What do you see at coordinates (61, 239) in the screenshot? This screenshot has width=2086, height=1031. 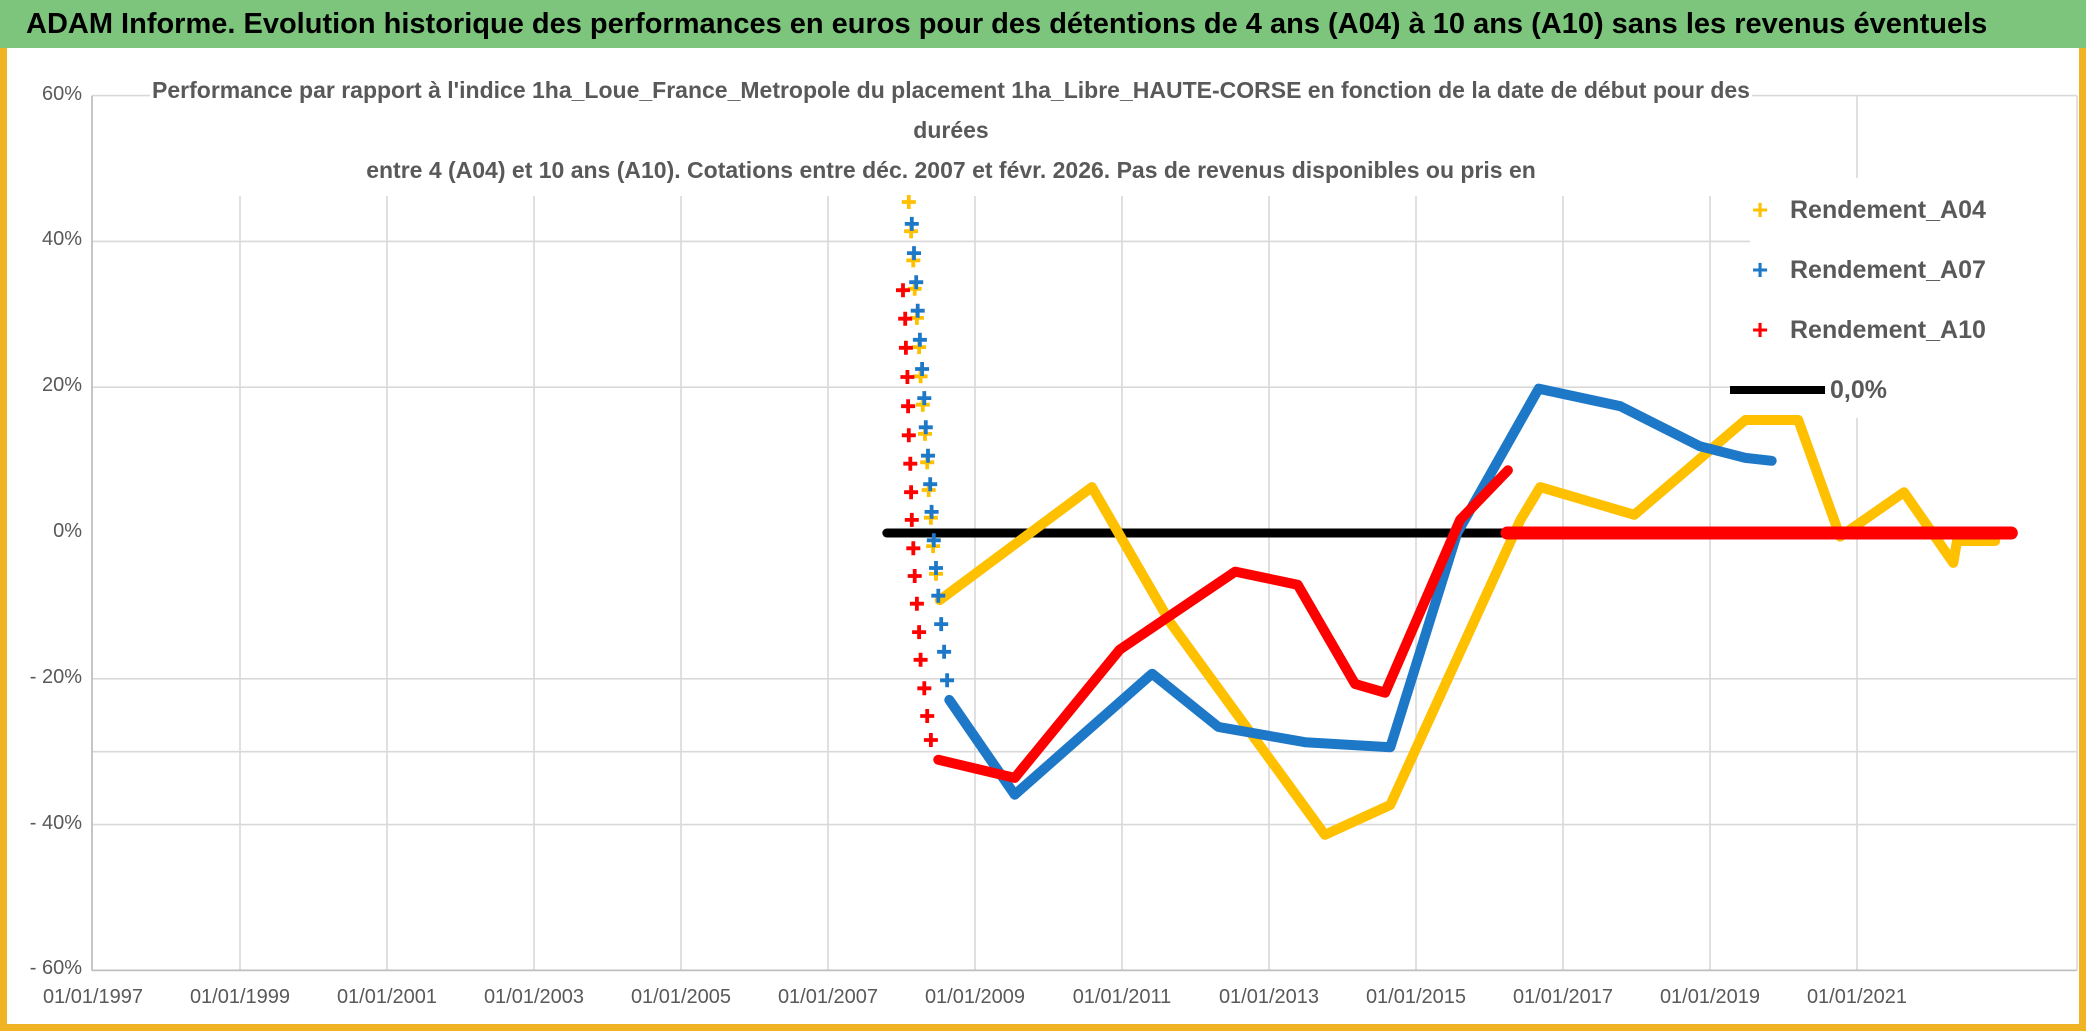 I see `y-tick-label: 40%` at bounding box center [61, 239].